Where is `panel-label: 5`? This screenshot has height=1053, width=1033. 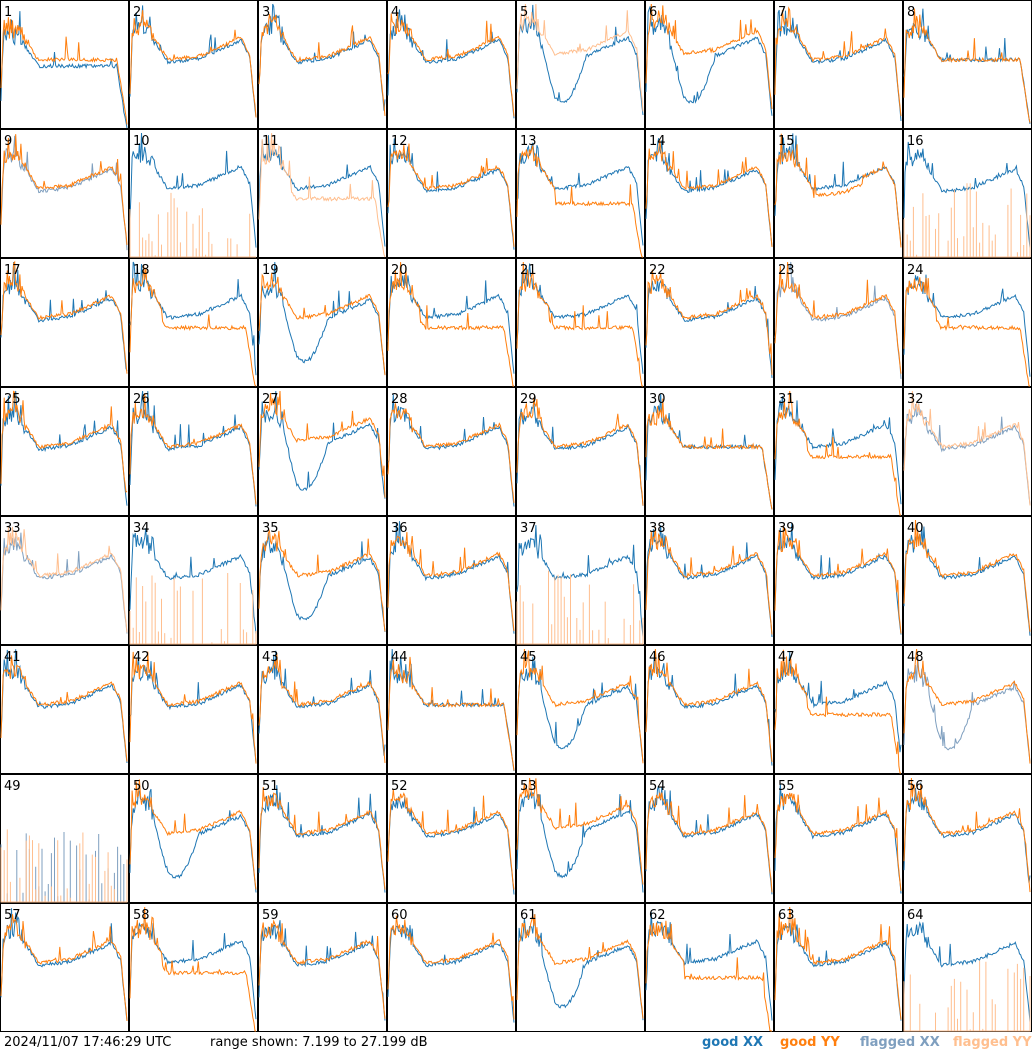 panel-label: 5 is located at coordinates (524, 12).